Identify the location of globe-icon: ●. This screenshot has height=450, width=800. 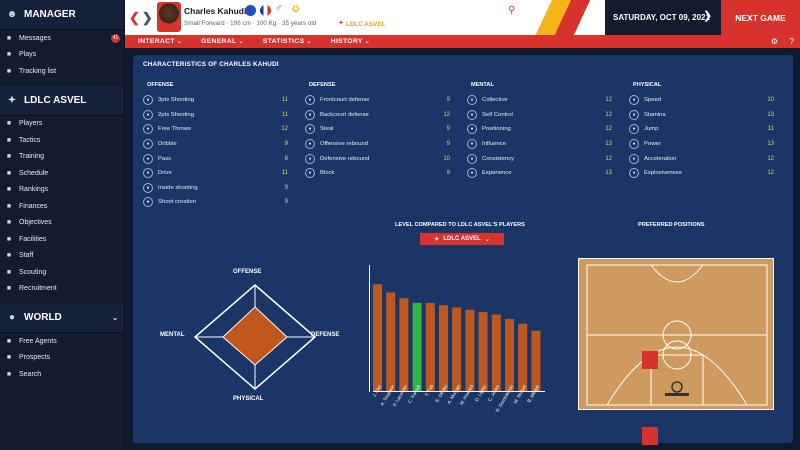
(12, 317).